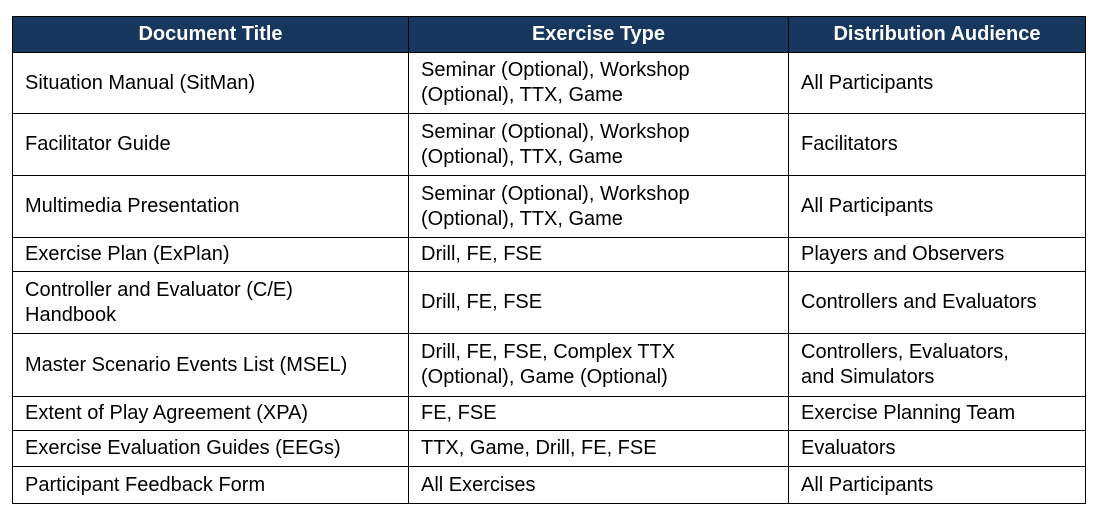 This screenshot has width=1095, height=517. I want to click on table-cell: Exercise Plan (ExPlan), so click(210, 254).